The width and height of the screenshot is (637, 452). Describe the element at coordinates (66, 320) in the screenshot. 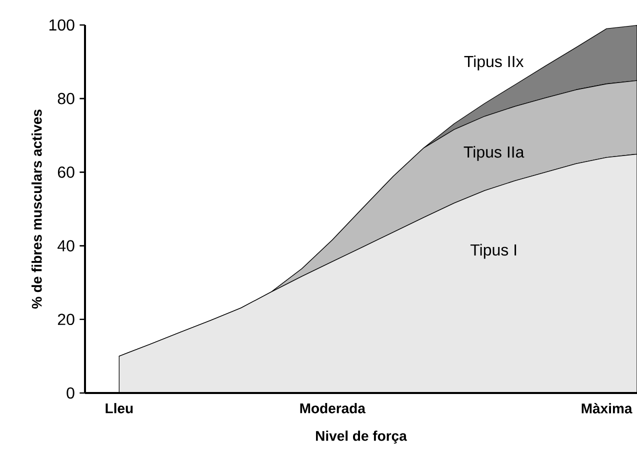

I see `y-tick-label: 20` at that location.